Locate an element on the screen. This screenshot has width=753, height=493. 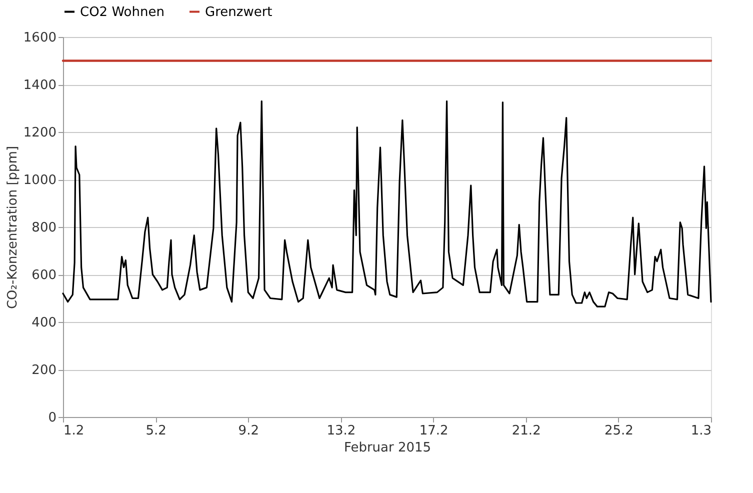
x-tick-label: 1.2 is located at coordinates (74, 431).